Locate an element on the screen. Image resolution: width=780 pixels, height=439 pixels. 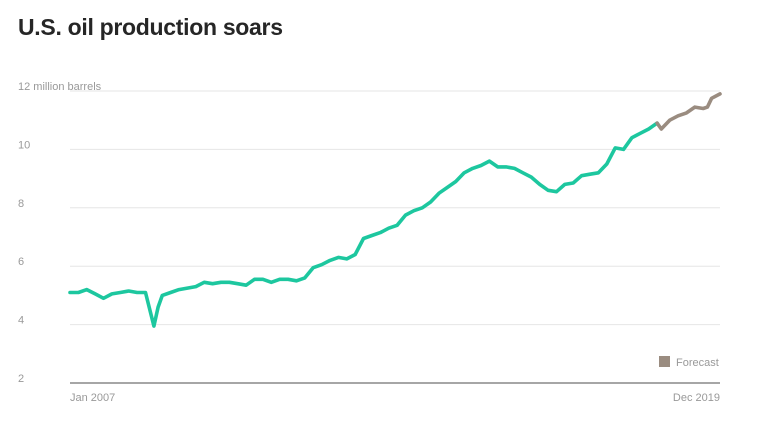
y-tick-label-6: 6 is located at coordinates (21, 262).